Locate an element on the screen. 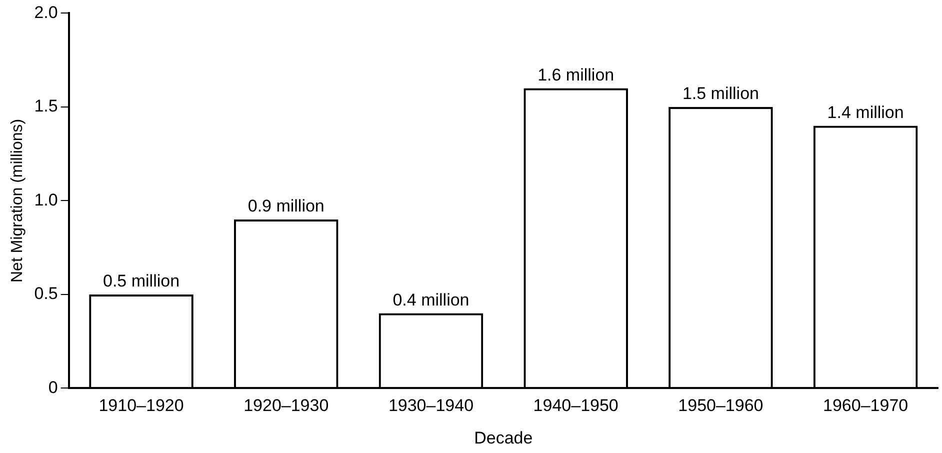 Image resolution: width=942 pixels, height=453 pixels. data-label: 0.5 million is located at coordinates (141, 281).